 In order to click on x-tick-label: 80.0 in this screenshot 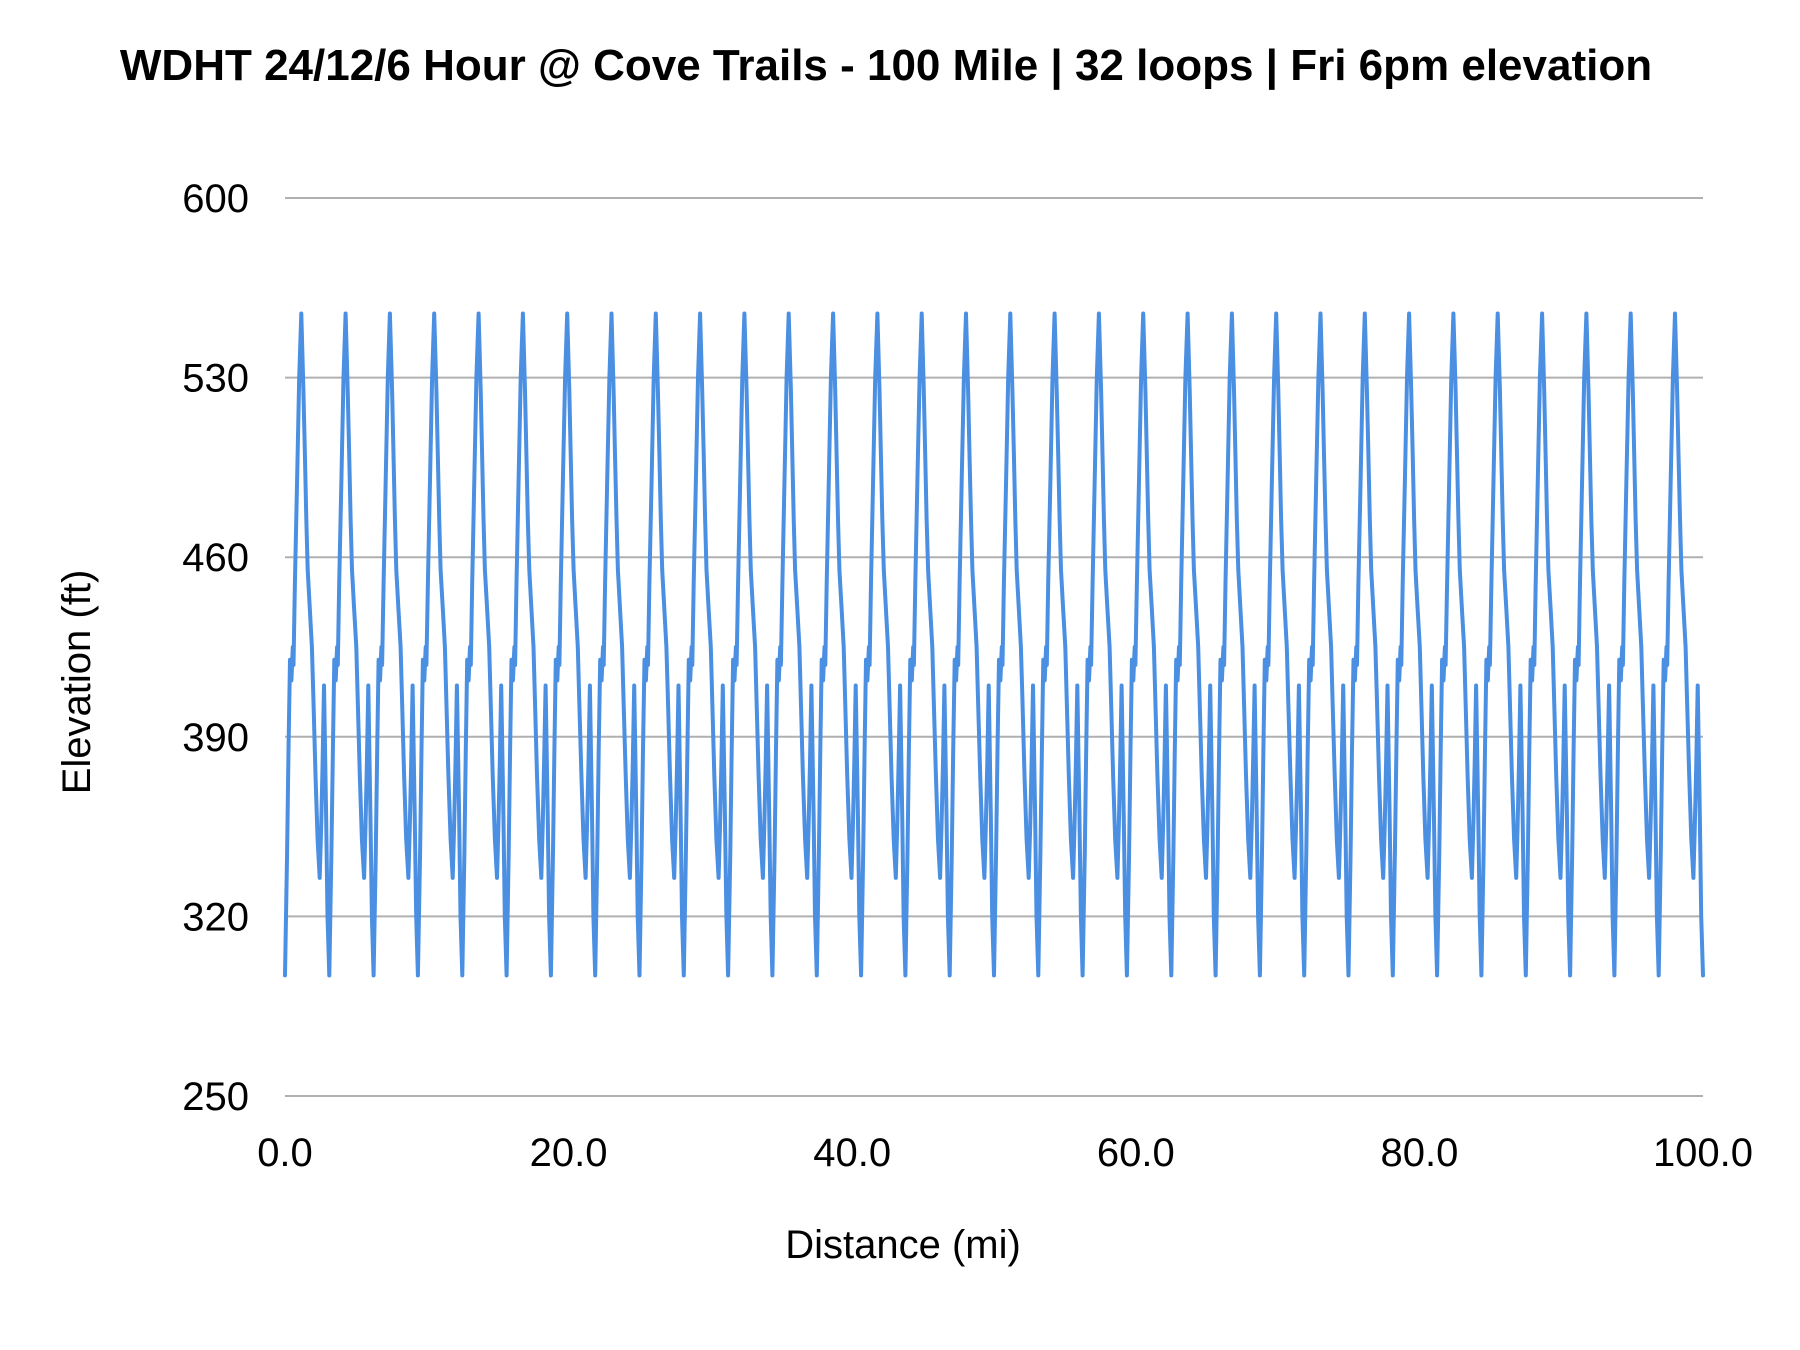, I will do `click(1419, 1153)`.